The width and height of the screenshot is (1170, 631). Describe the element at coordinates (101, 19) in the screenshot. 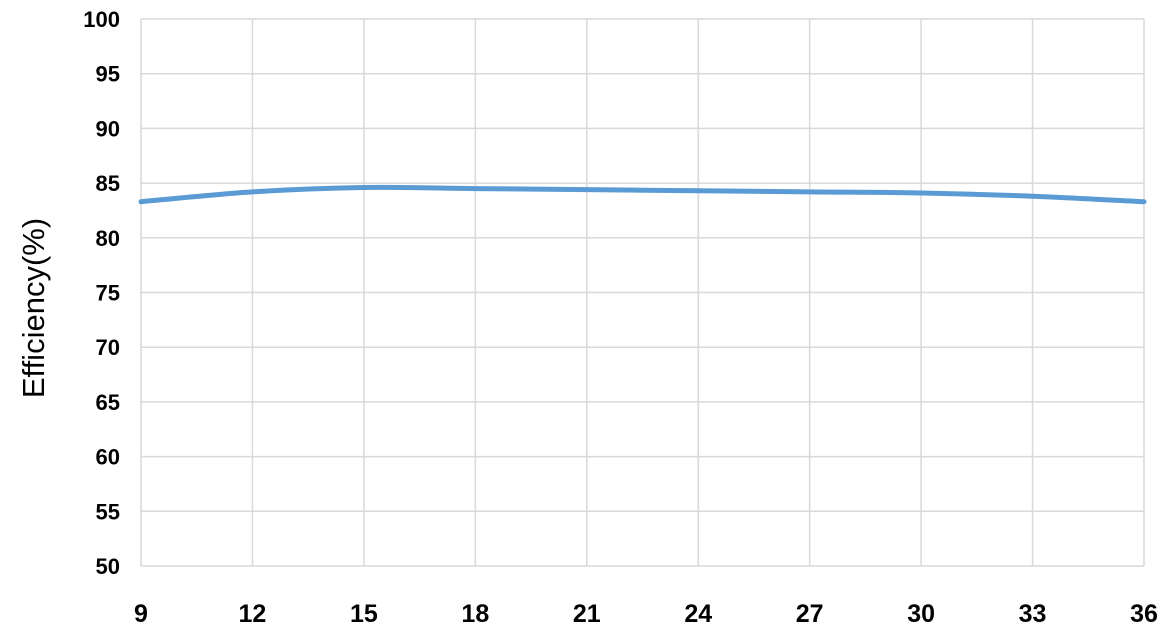

I see `y-tick-label: 100` at that location.